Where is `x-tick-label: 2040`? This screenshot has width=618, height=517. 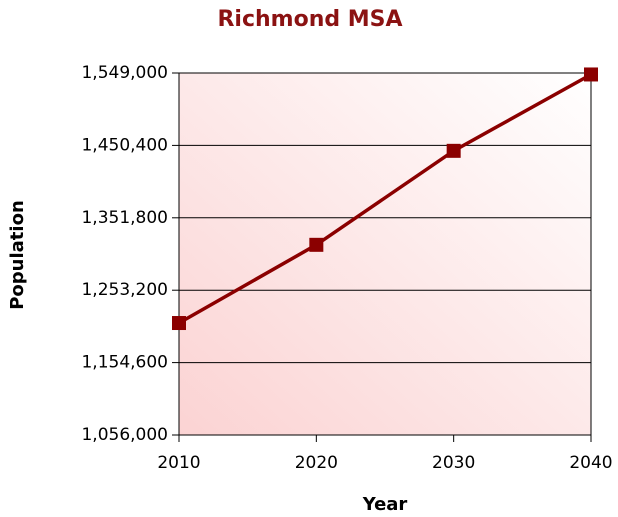 x-tick-label: 2040 is located at coordinates (590, 463).